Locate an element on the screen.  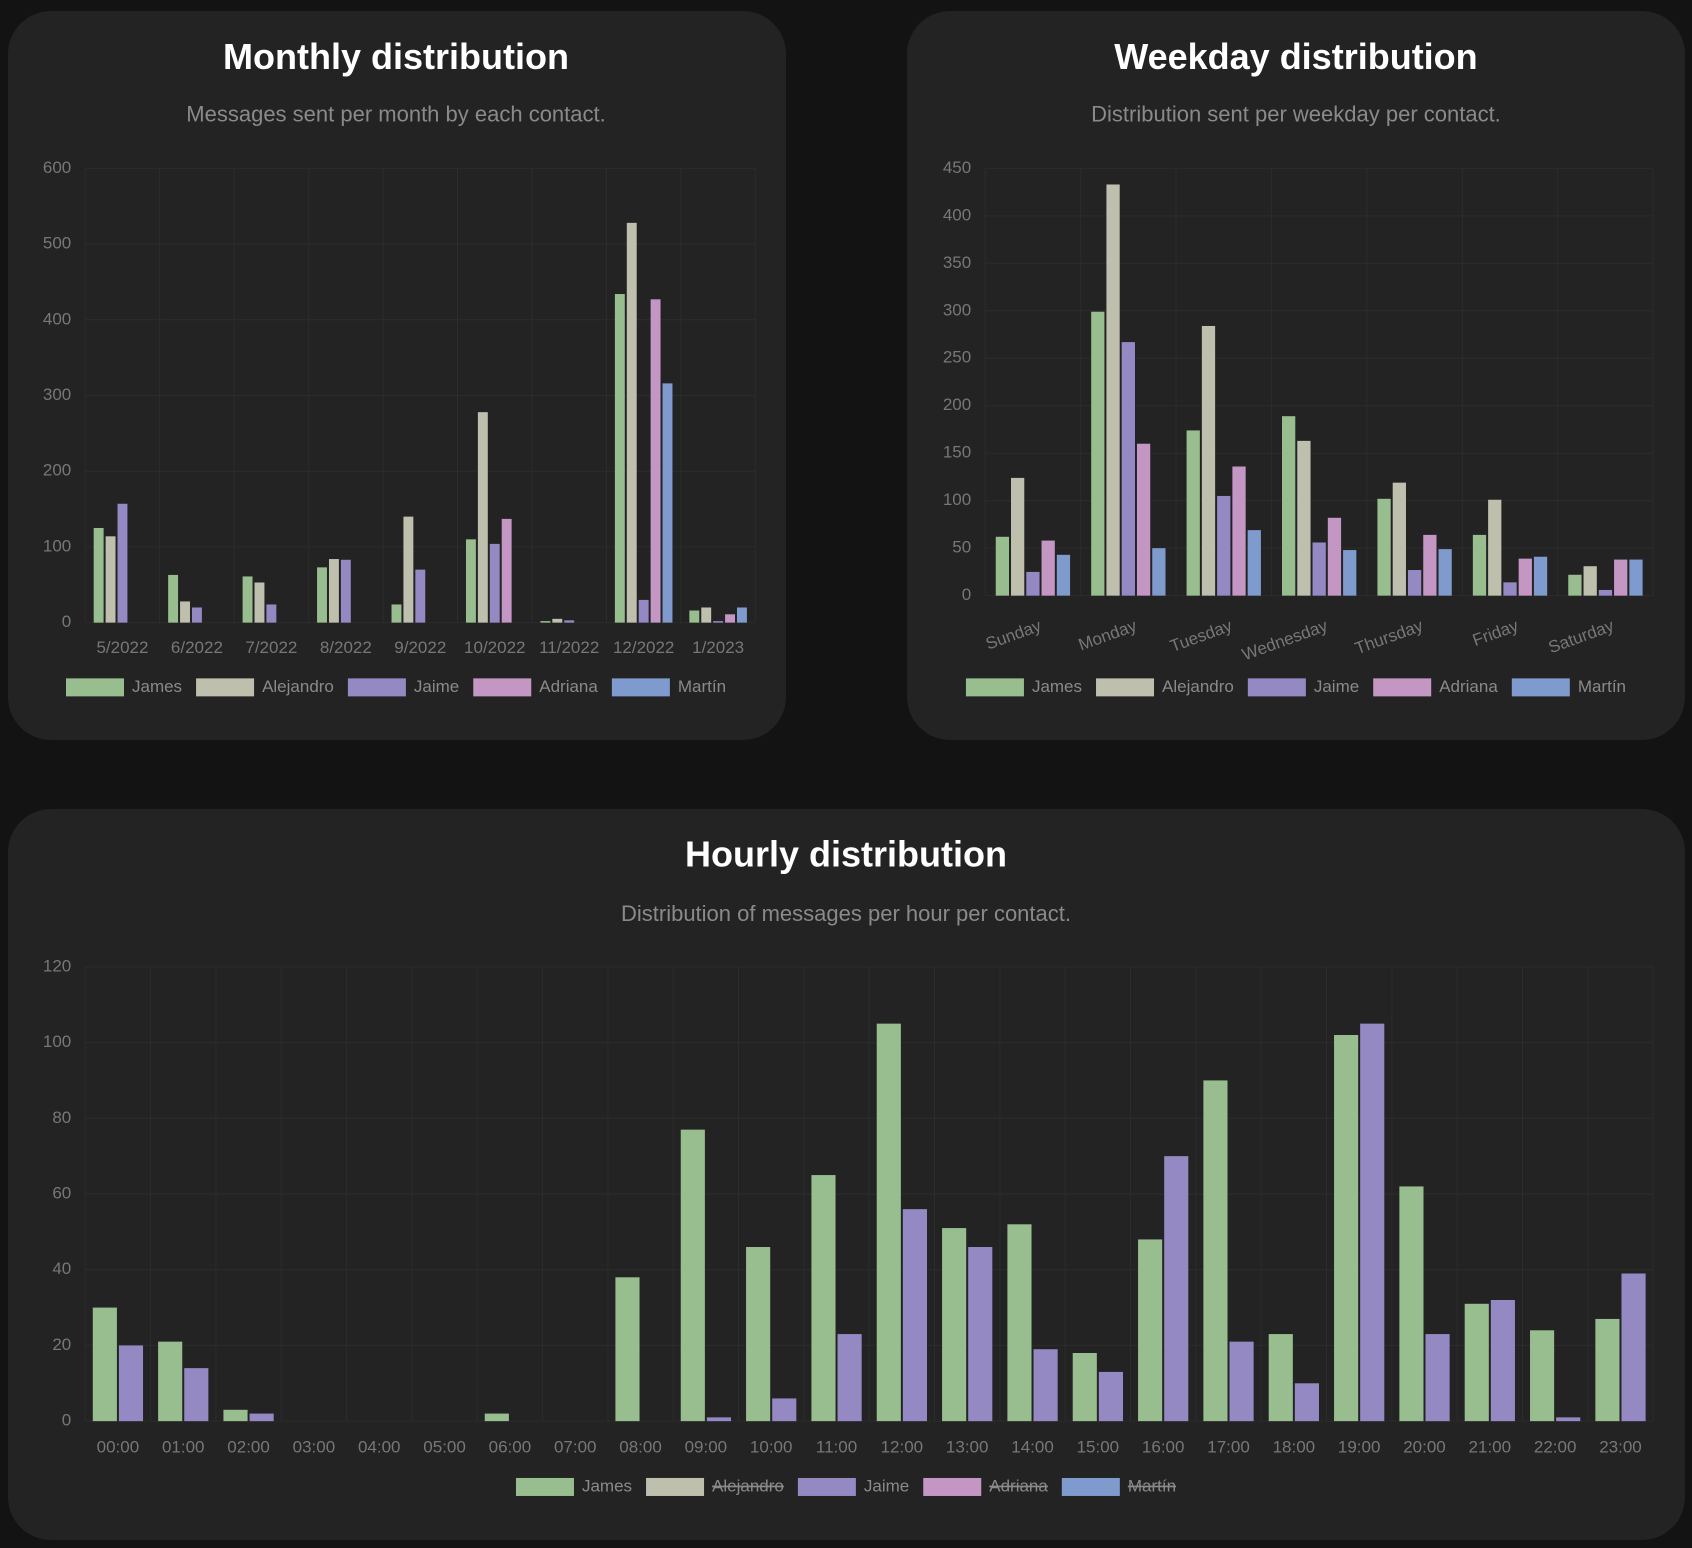
x-tick-label: 21:00 is located at coordinates (1490, 1447).